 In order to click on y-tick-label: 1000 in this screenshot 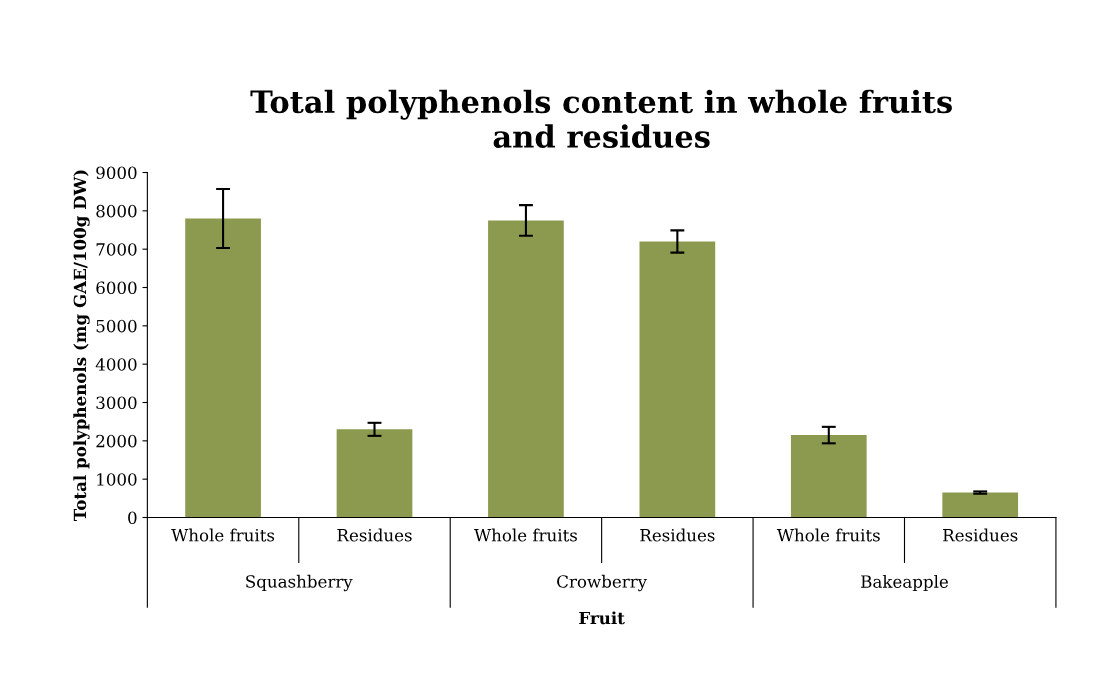, I will do `click(117, 479)`.